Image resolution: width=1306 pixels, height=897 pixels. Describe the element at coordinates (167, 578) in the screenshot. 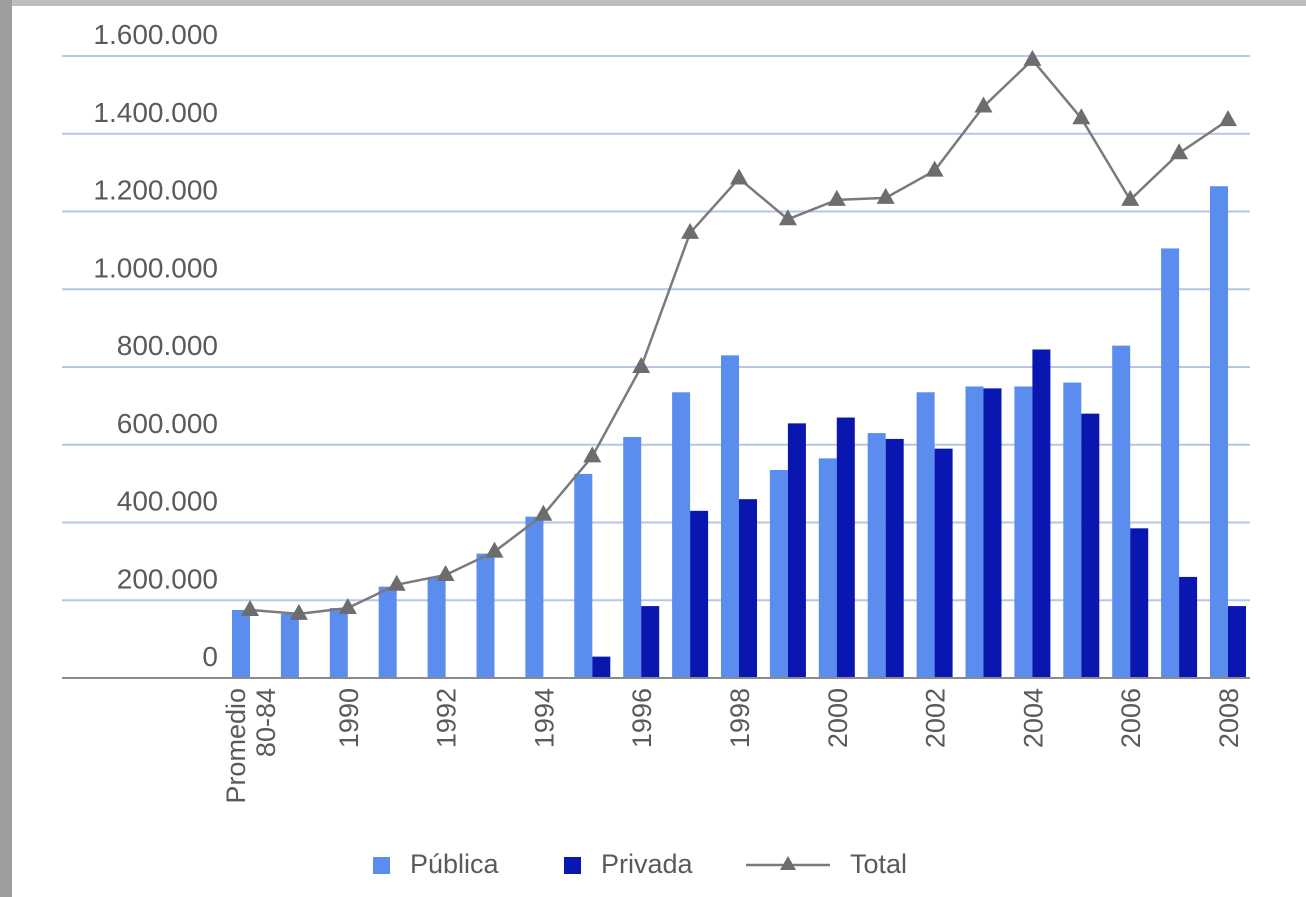

I see `y-tick-label: 200.000` at that location.